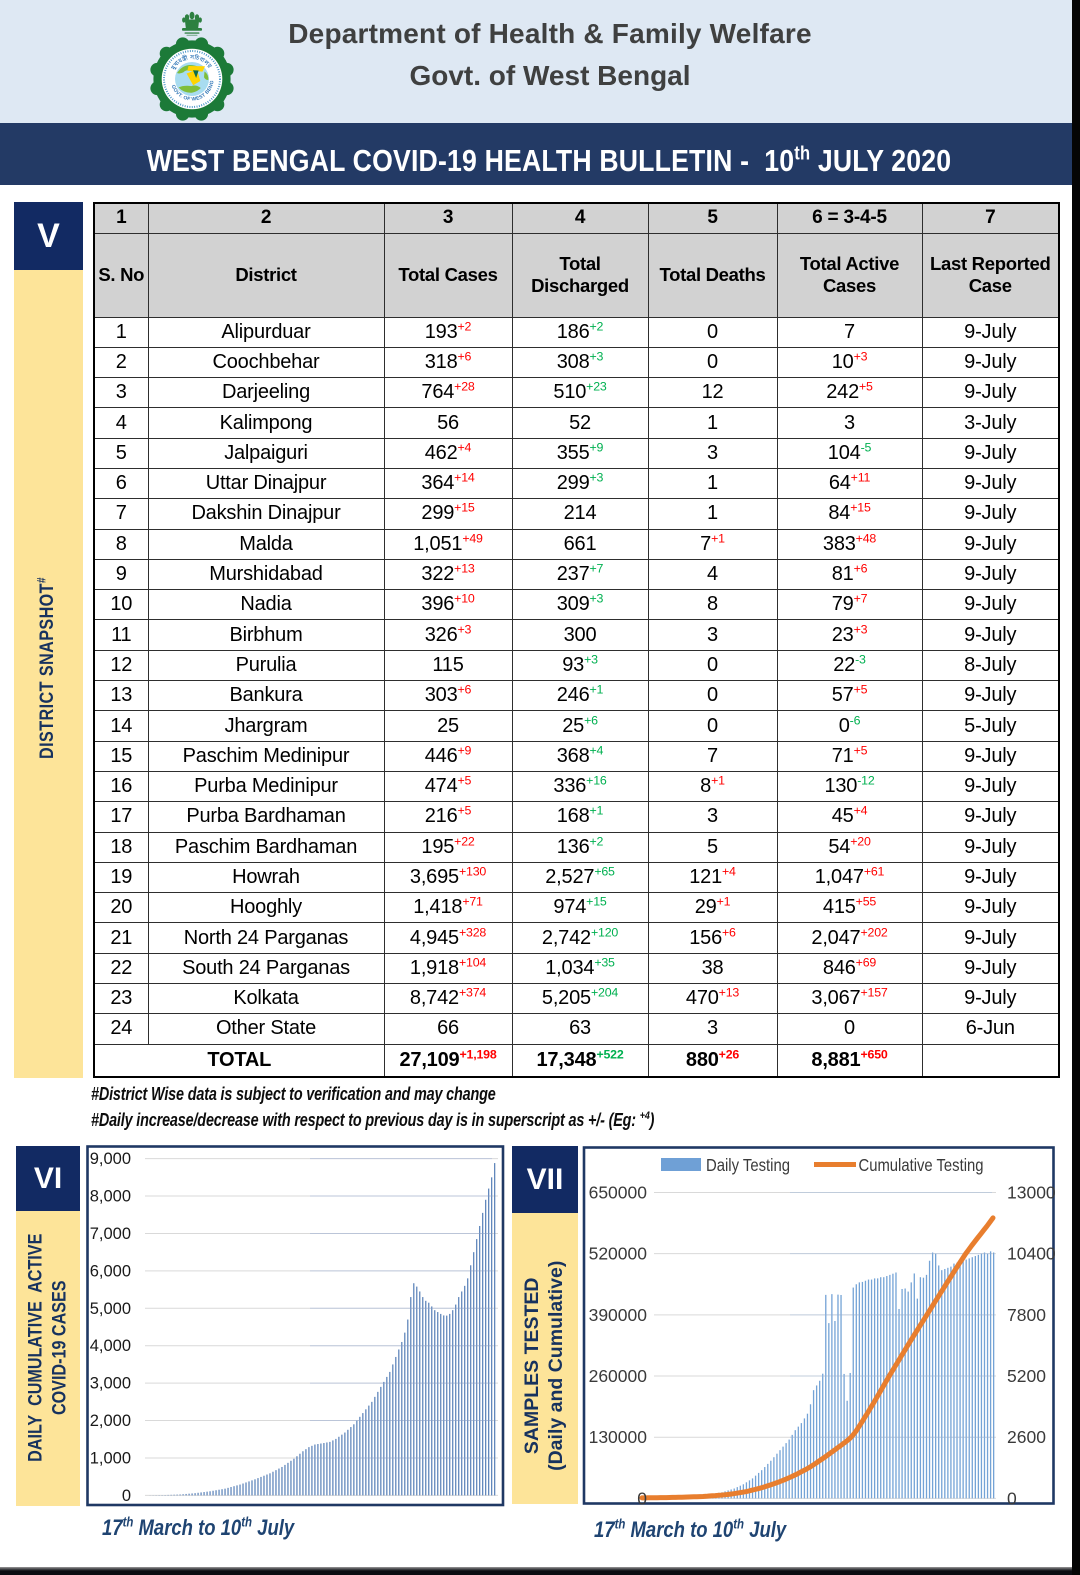 This screenshot has height=1575, width=1080. I want to click on svg-text: 260000, so click(618, 1376).